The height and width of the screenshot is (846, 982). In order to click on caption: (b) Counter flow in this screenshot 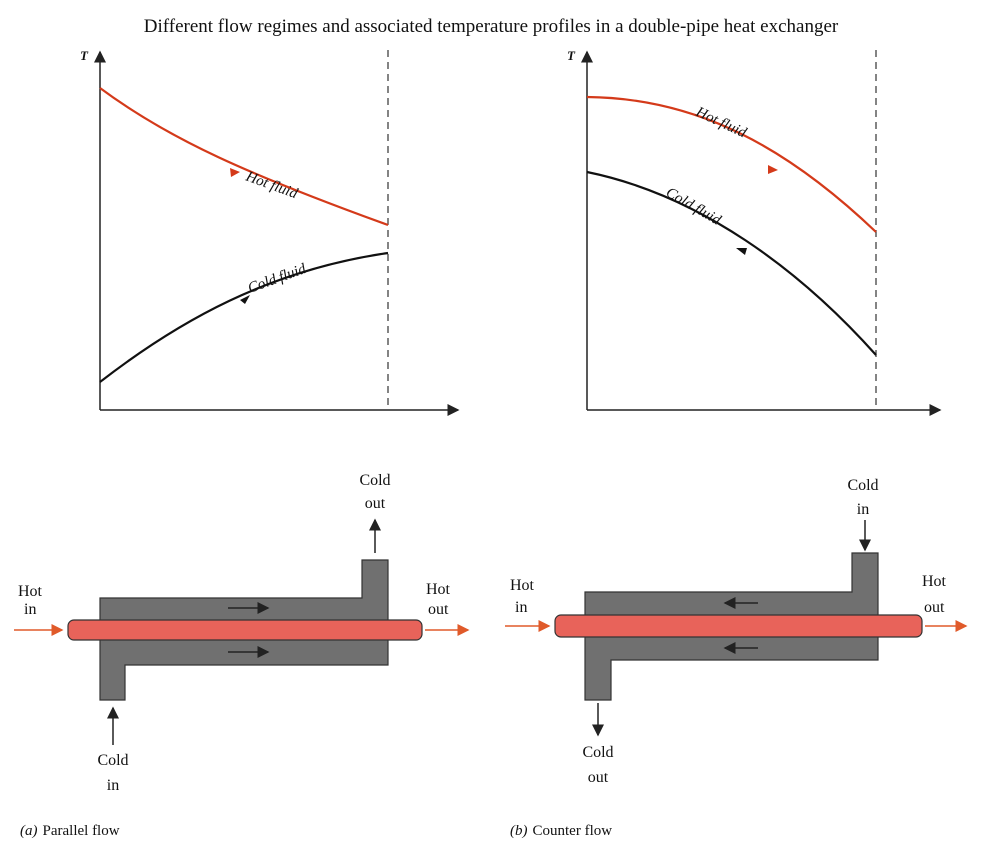, I will do `click(561, 831)`.